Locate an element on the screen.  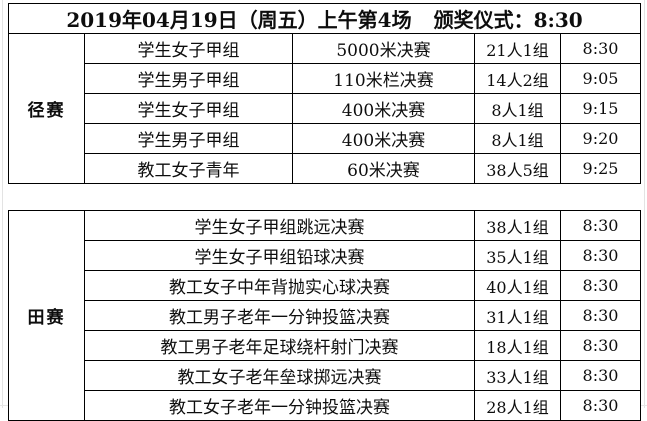
cell-time: 9:05 is located at coordinates (600, 78).